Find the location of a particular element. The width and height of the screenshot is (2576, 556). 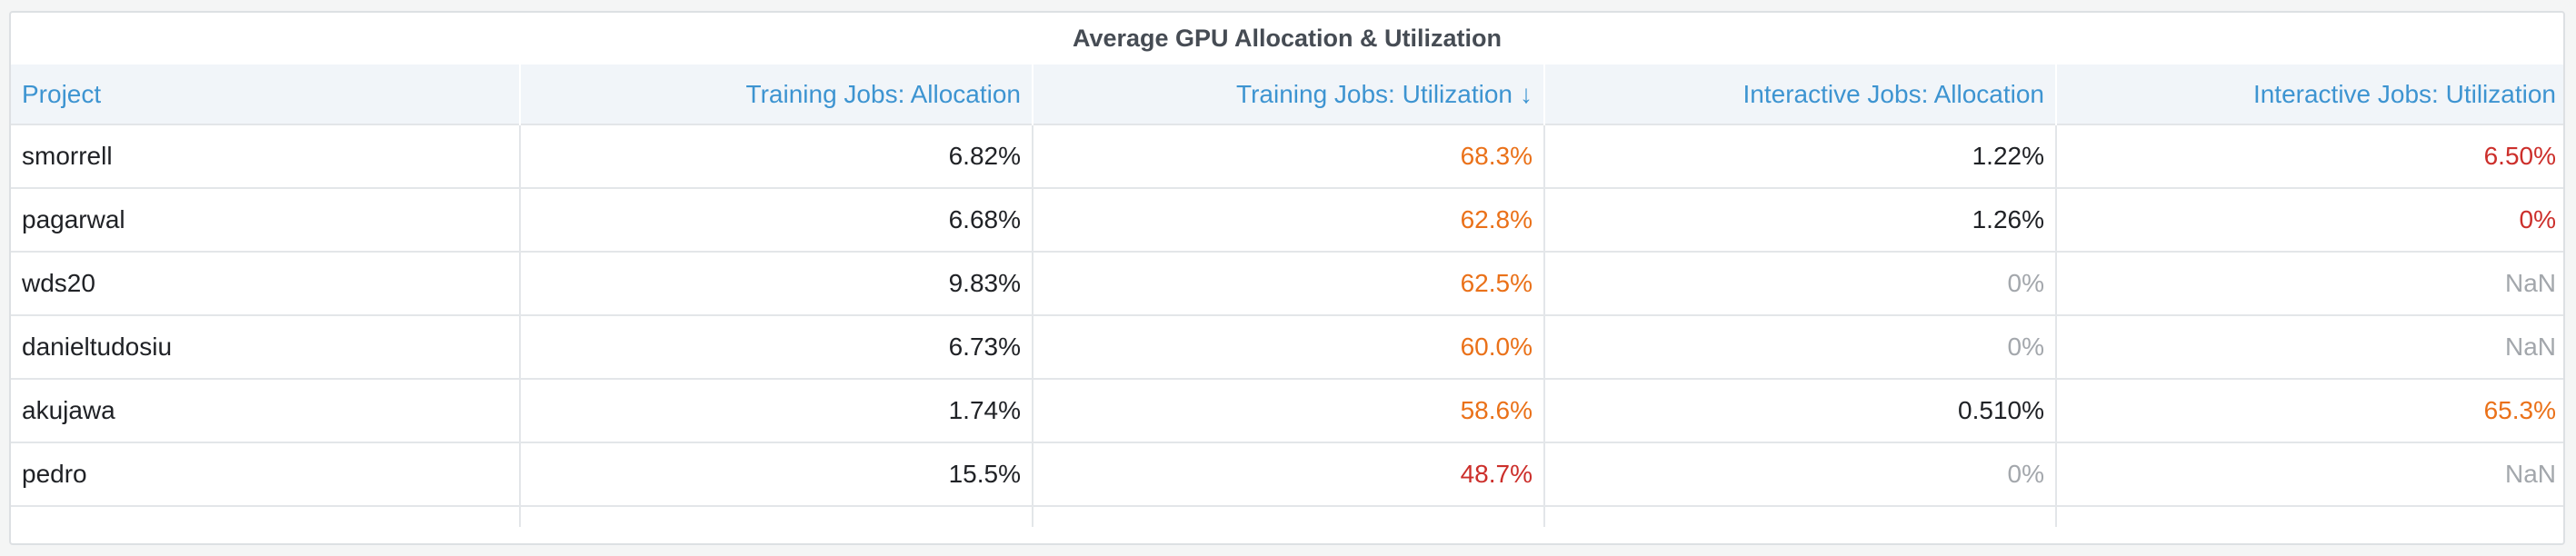

table-filler-row is located at coordinates (1287, 516).